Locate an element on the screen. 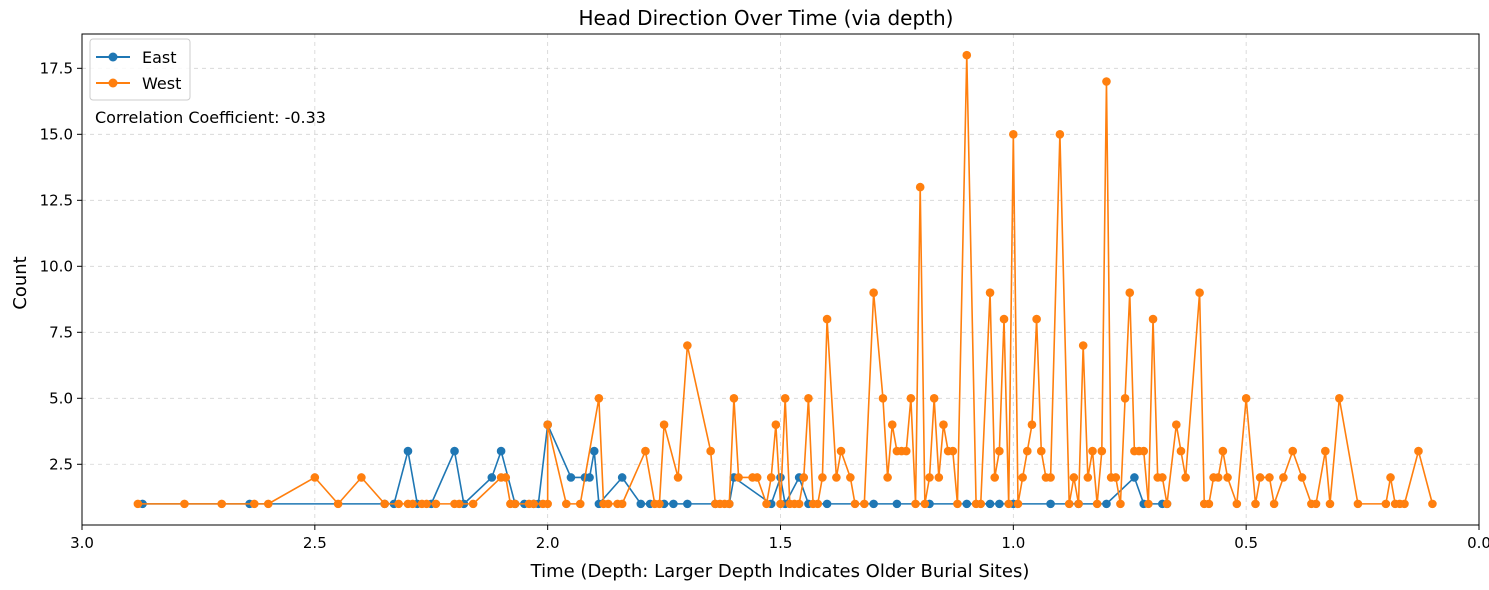  y-tick-label: 10.0 is located at coordinates (56, 266).